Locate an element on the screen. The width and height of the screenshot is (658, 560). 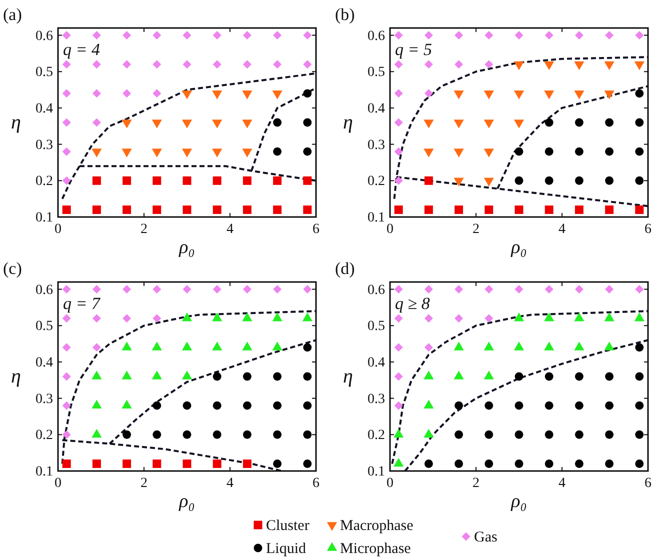
chart-title: (b) is located at coordinates (345, 14).